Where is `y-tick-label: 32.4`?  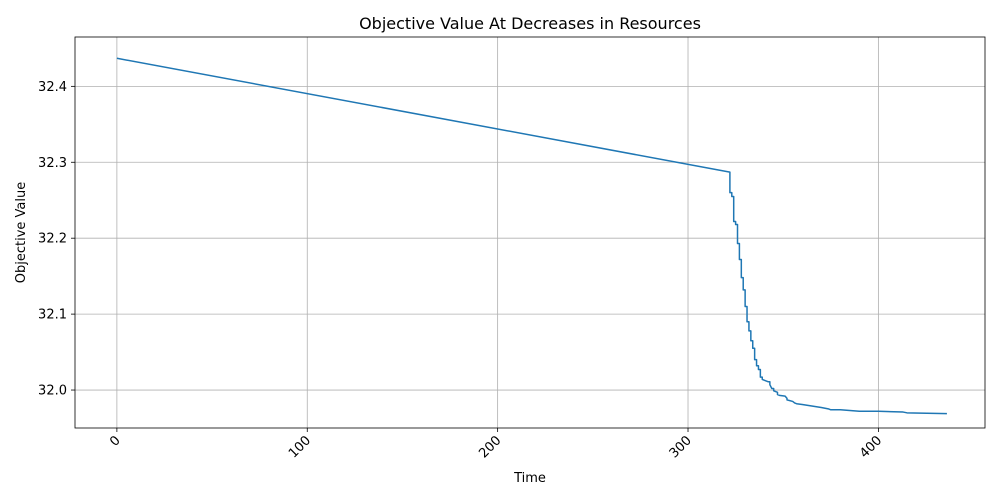 y-tick-label: 32.4 is located at coordinates (52, 87).